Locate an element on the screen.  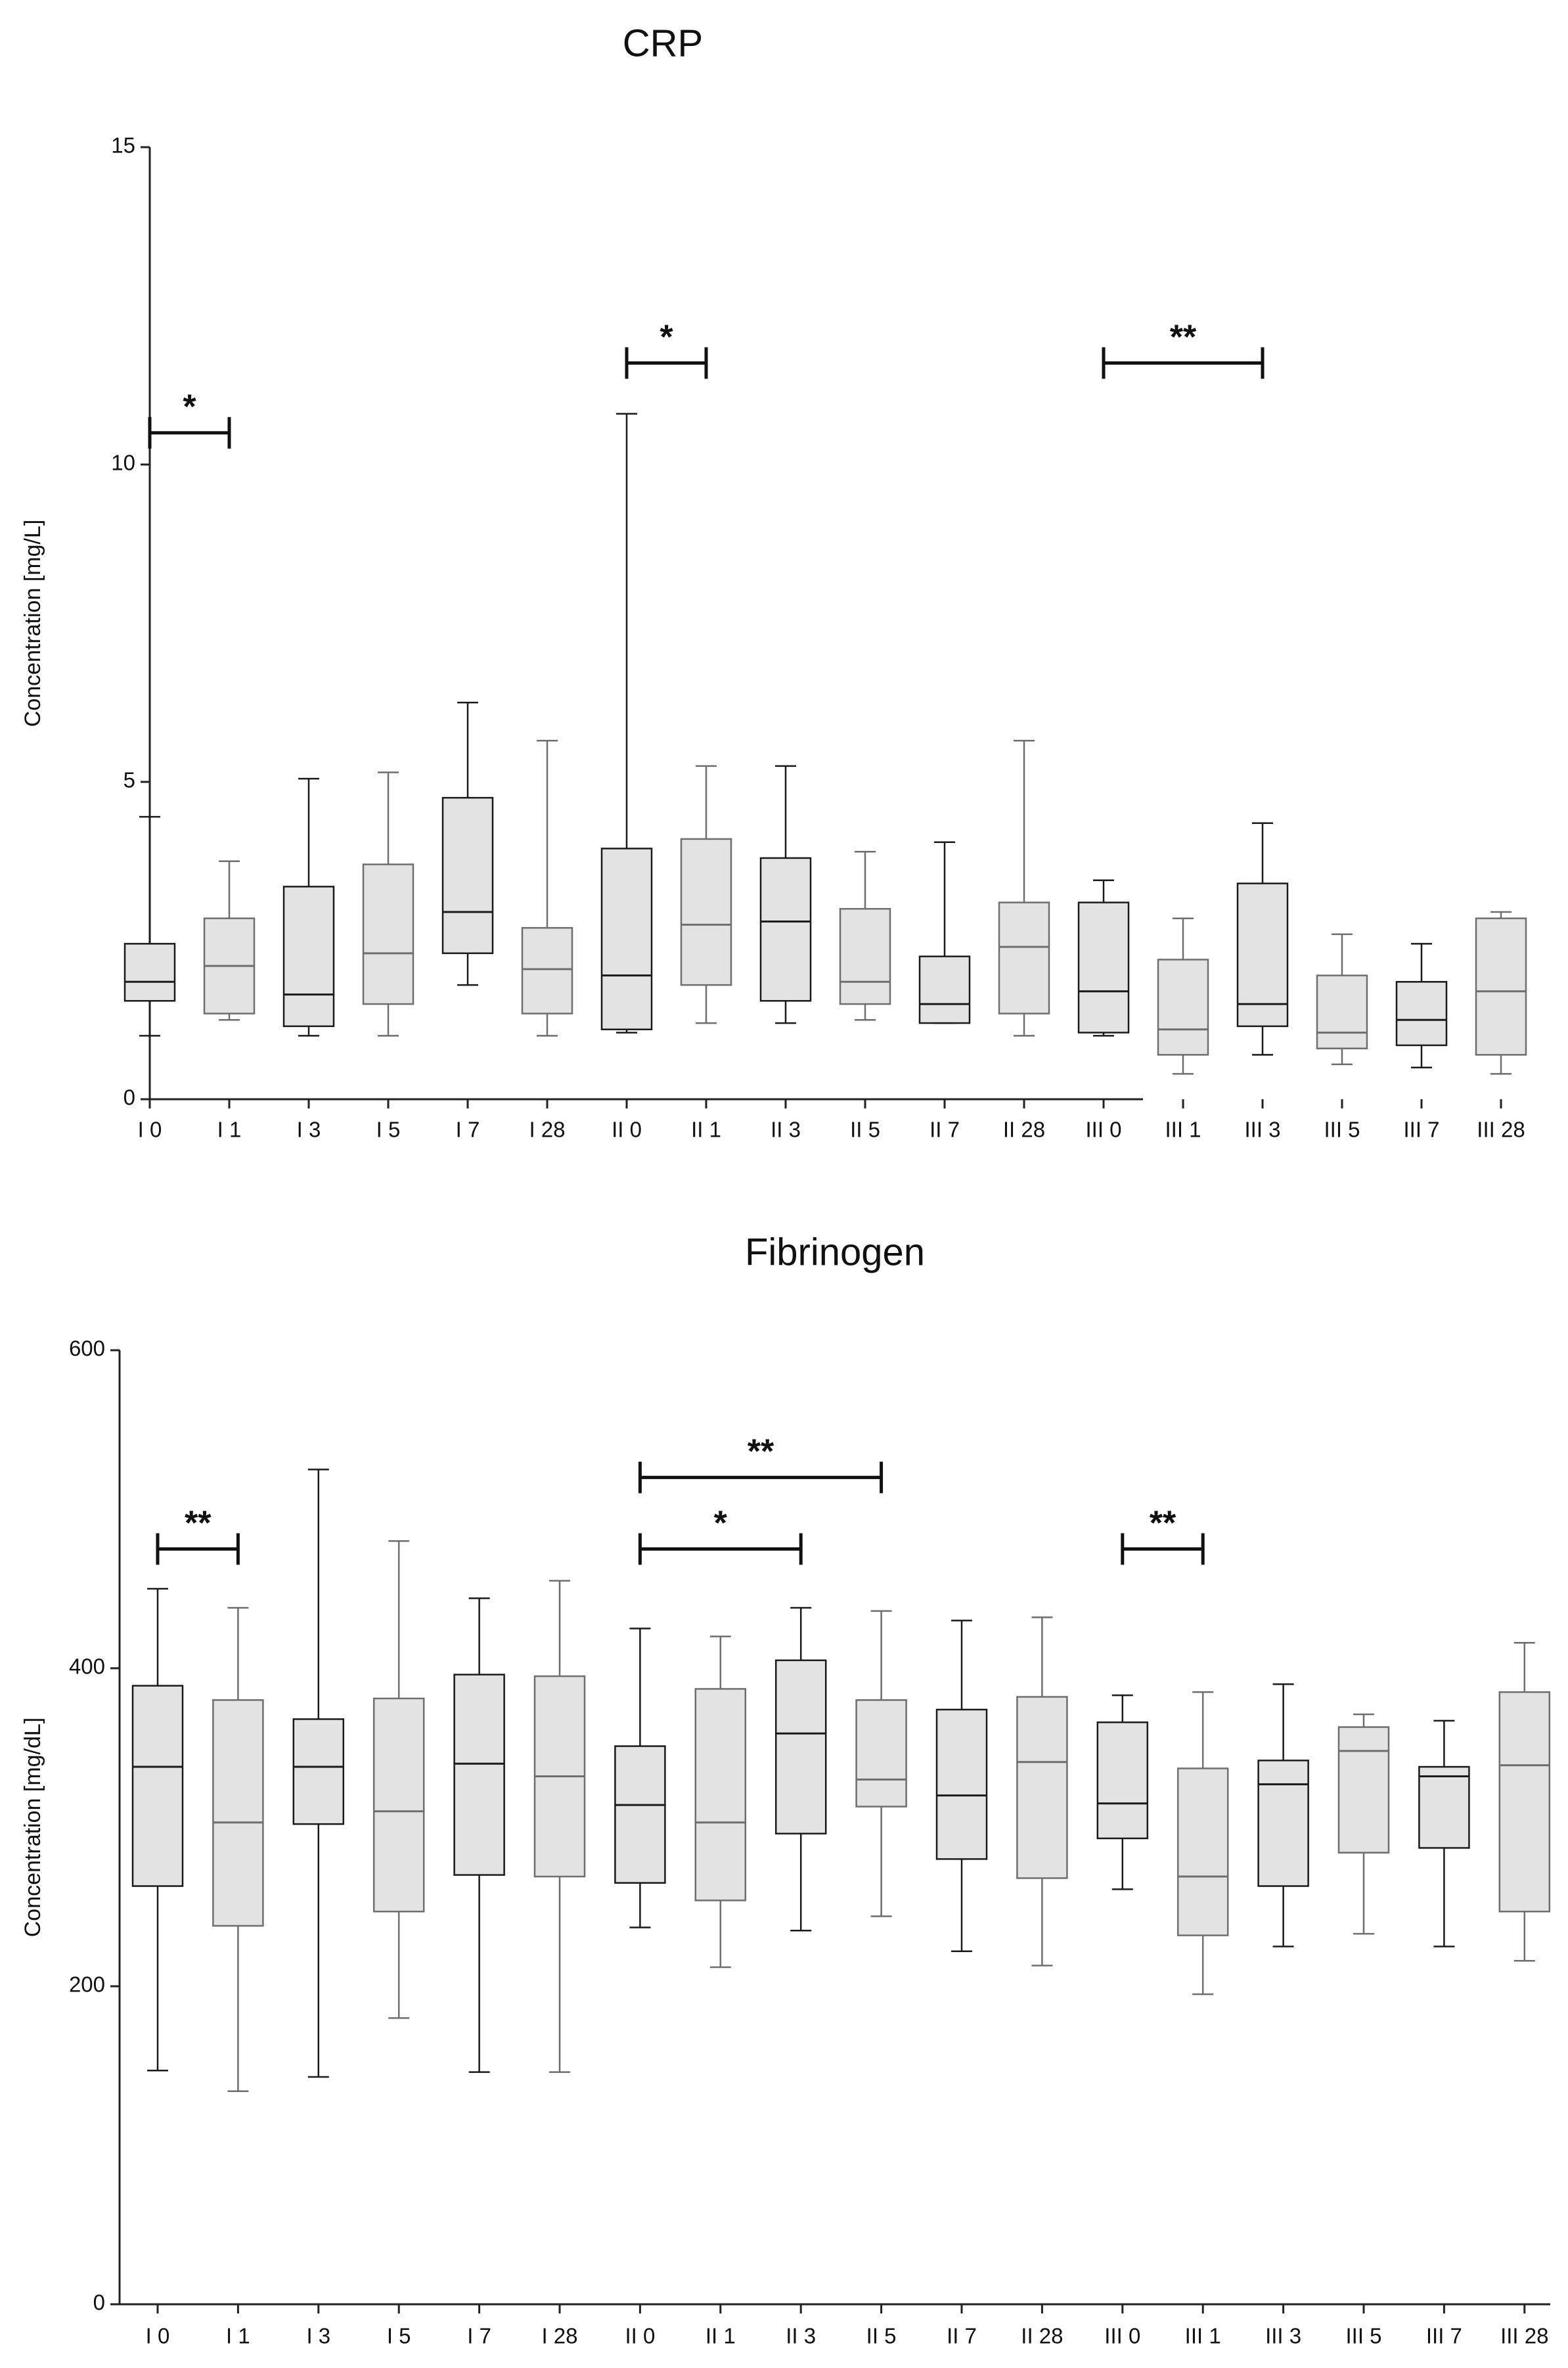
x-tick-label: I 3 is located at coordinates (309, 1130).